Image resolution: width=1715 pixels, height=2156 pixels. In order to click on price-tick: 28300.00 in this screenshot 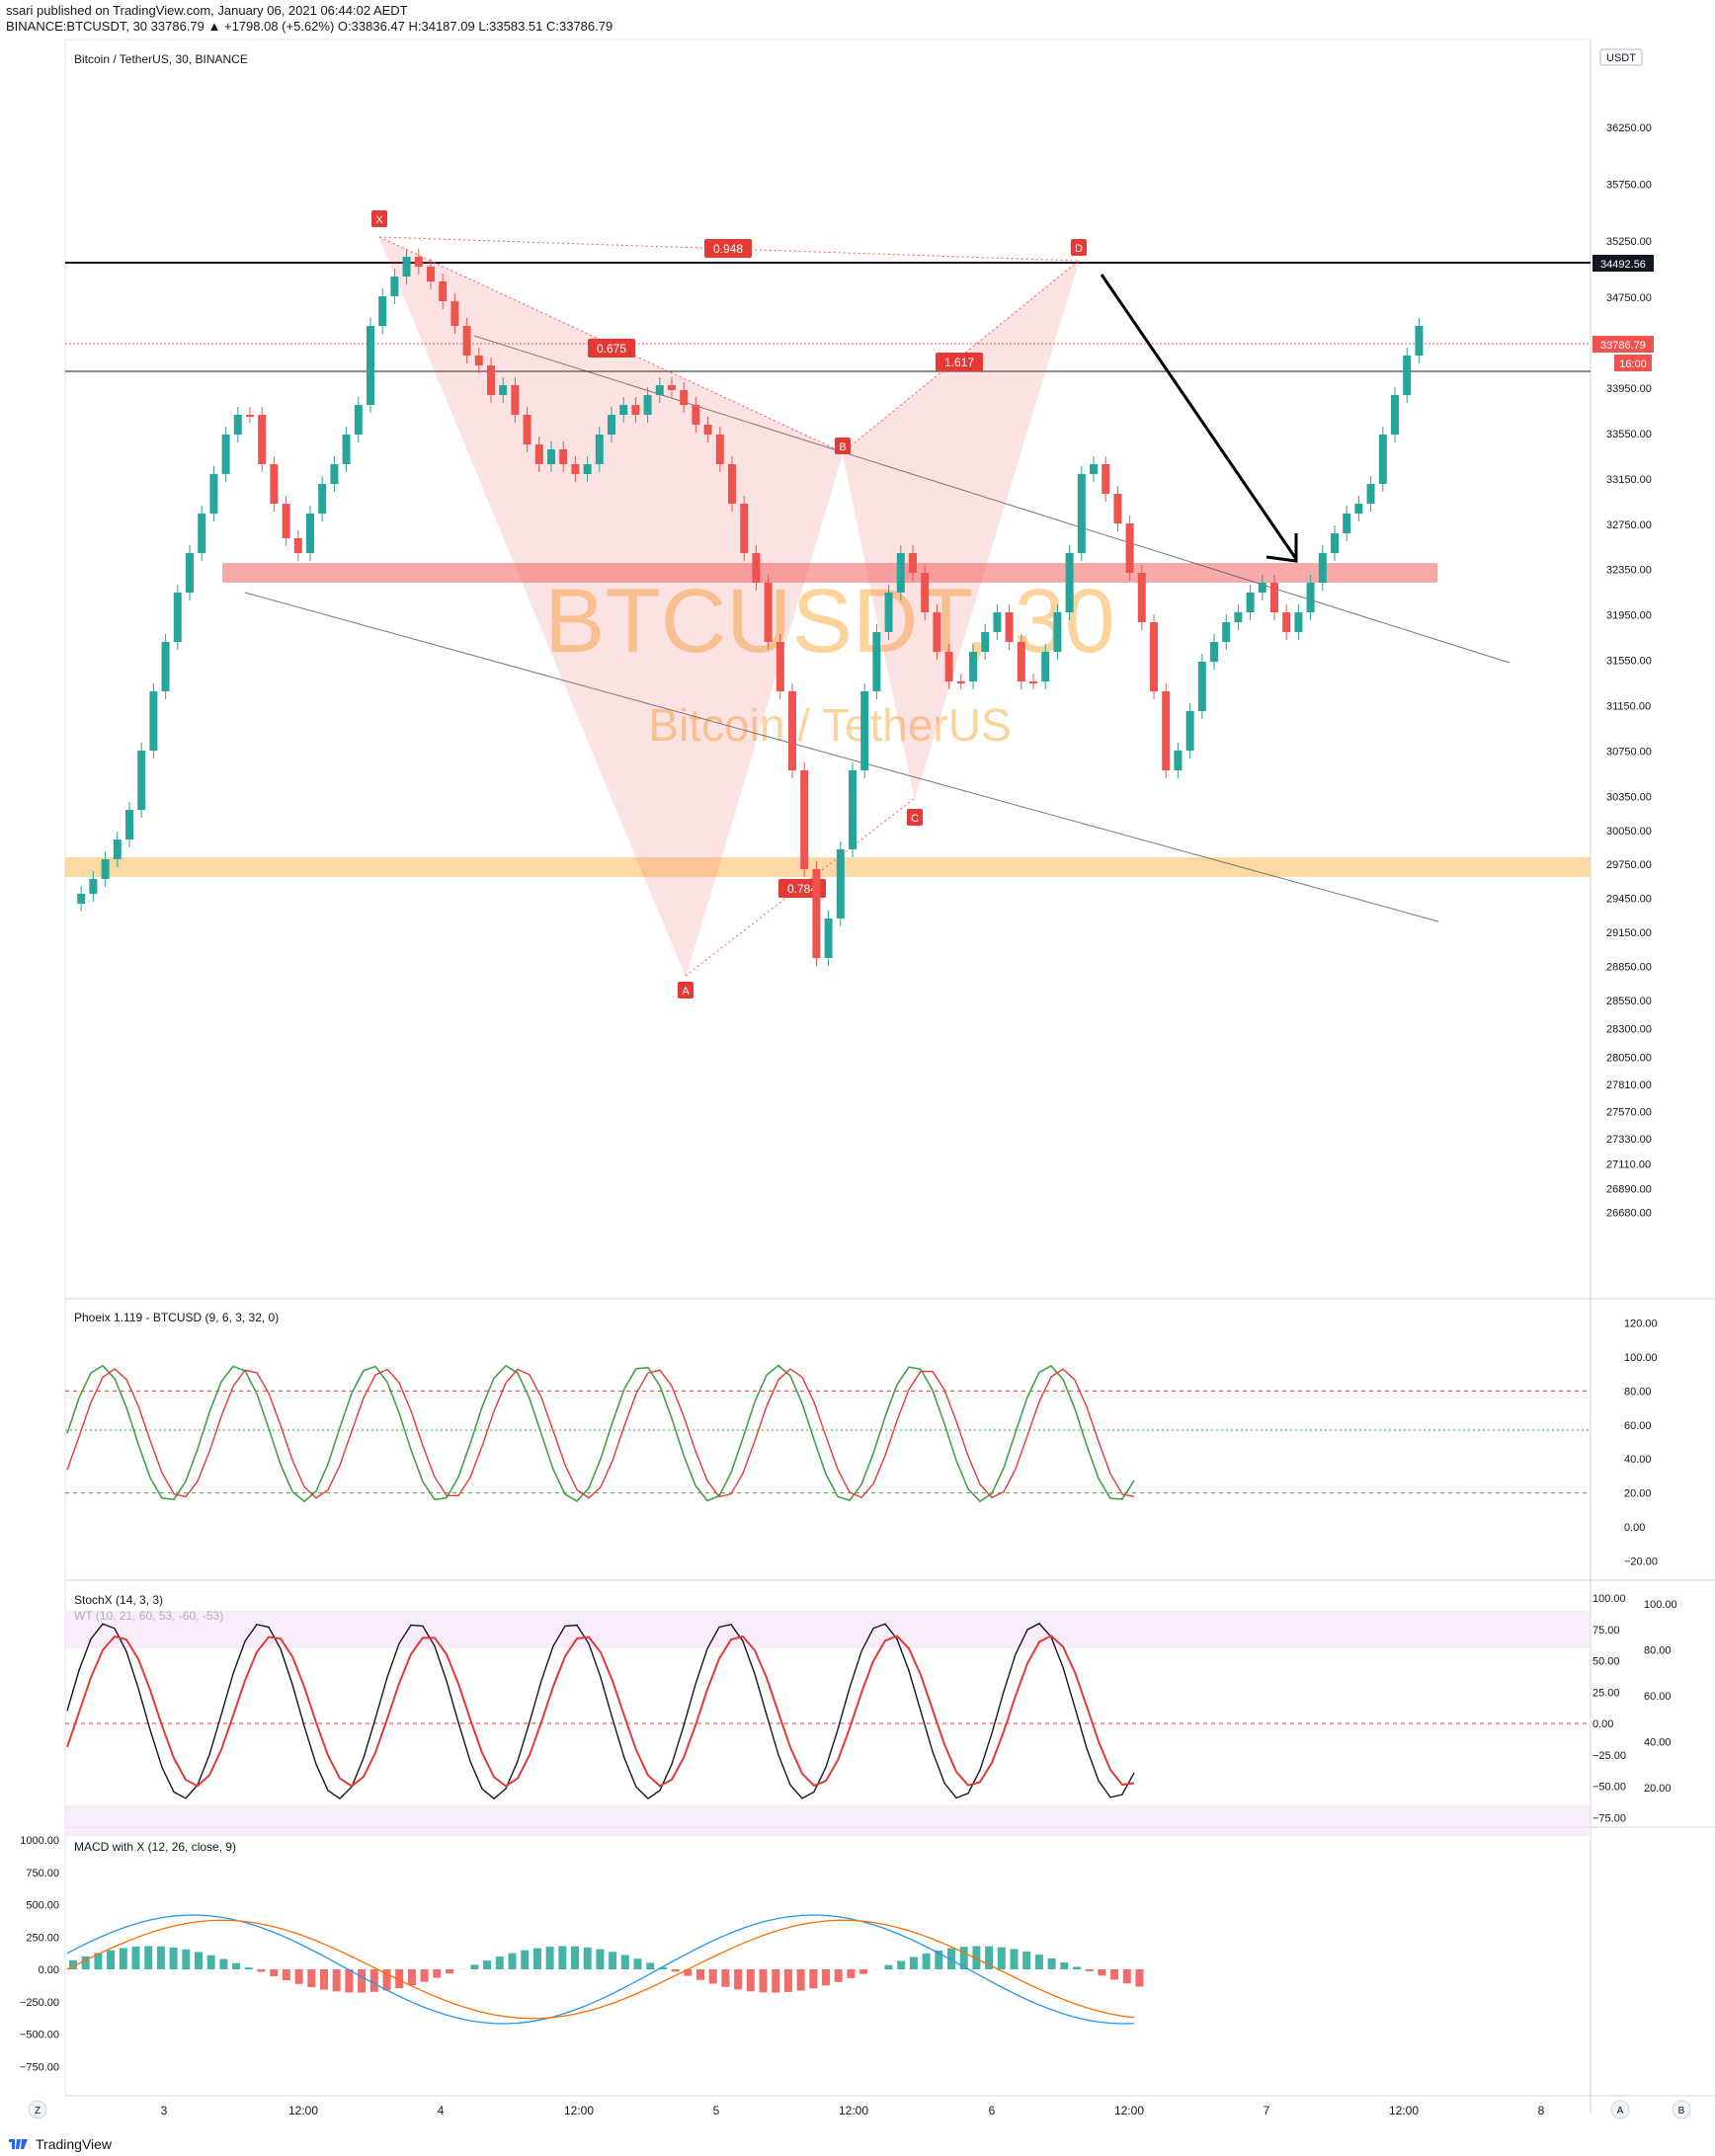, I will do `click(1629, 1030)`.